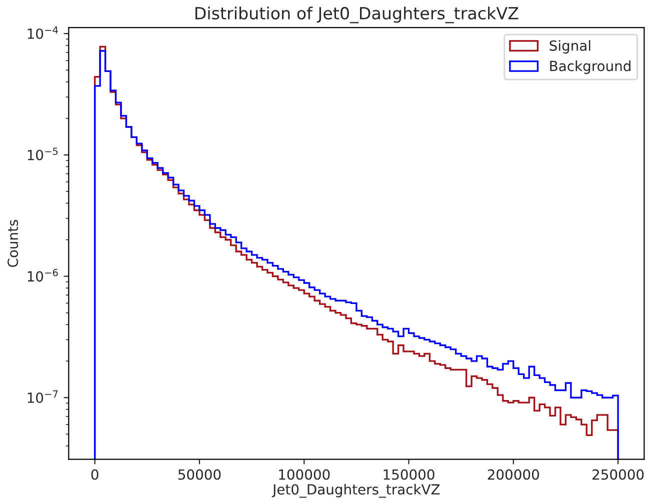 The height and width of the screenshot is (502, 654). What do you see at coordinates (409, 474) in the screenshot?
I see `x-tick-label: 150000` at bounding box center [409, 474].